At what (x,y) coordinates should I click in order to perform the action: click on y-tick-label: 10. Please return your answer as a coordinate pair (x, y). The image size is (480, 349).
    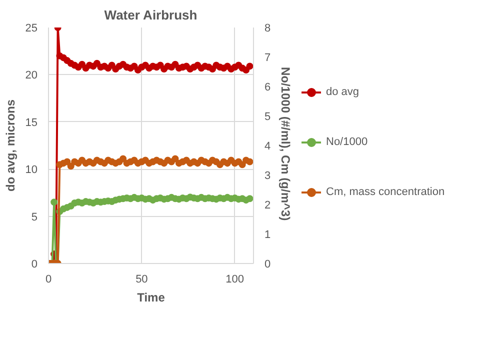
    Looking at the image, I should click on (31, 170).